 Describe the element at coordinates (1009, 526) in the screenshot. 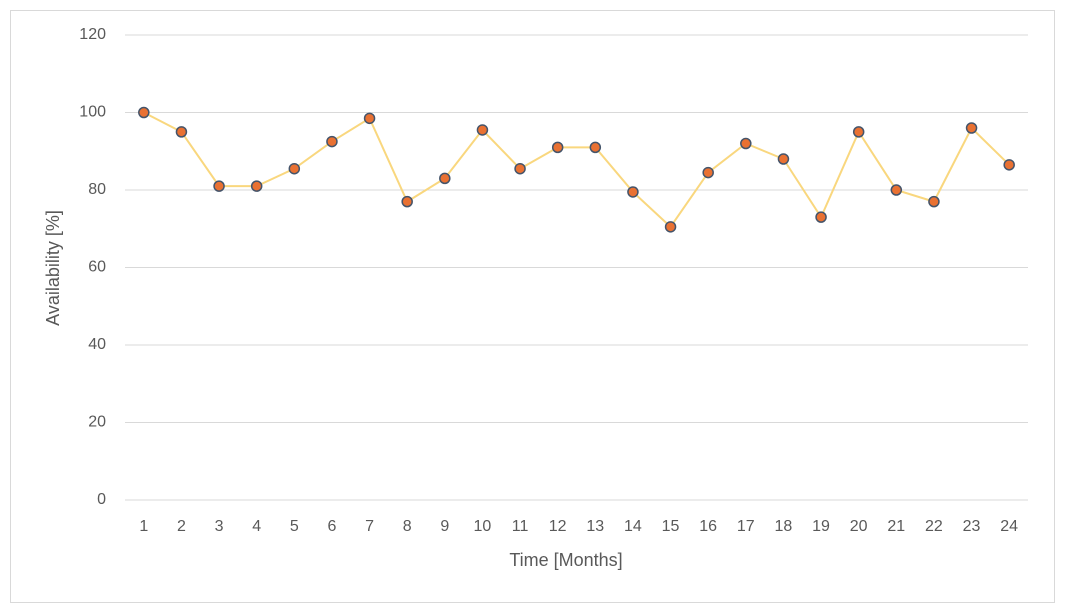

I see `x-tick-label: 24` at that location.